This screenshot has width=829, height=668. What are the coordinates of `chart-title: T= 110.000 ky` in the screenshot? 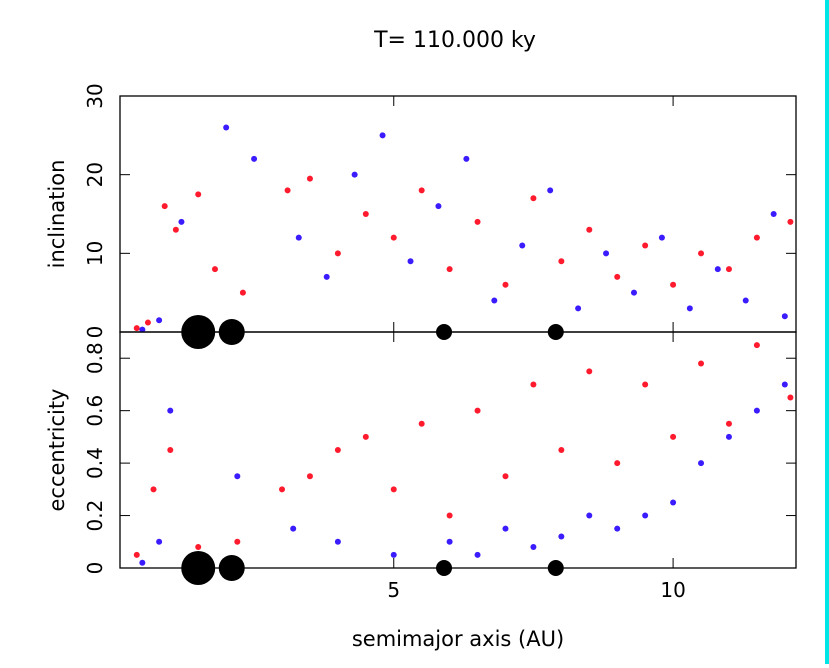 It's located at (454, 40).